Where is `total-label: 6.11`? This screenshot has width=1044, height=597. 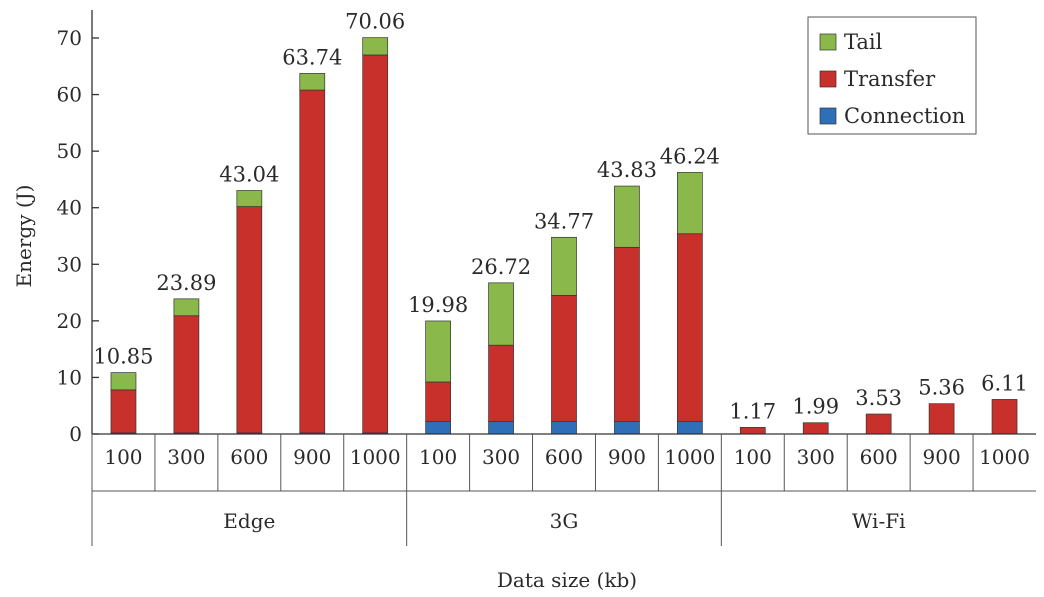 total-label: 6.11 is located at coordinates (1004, 383).